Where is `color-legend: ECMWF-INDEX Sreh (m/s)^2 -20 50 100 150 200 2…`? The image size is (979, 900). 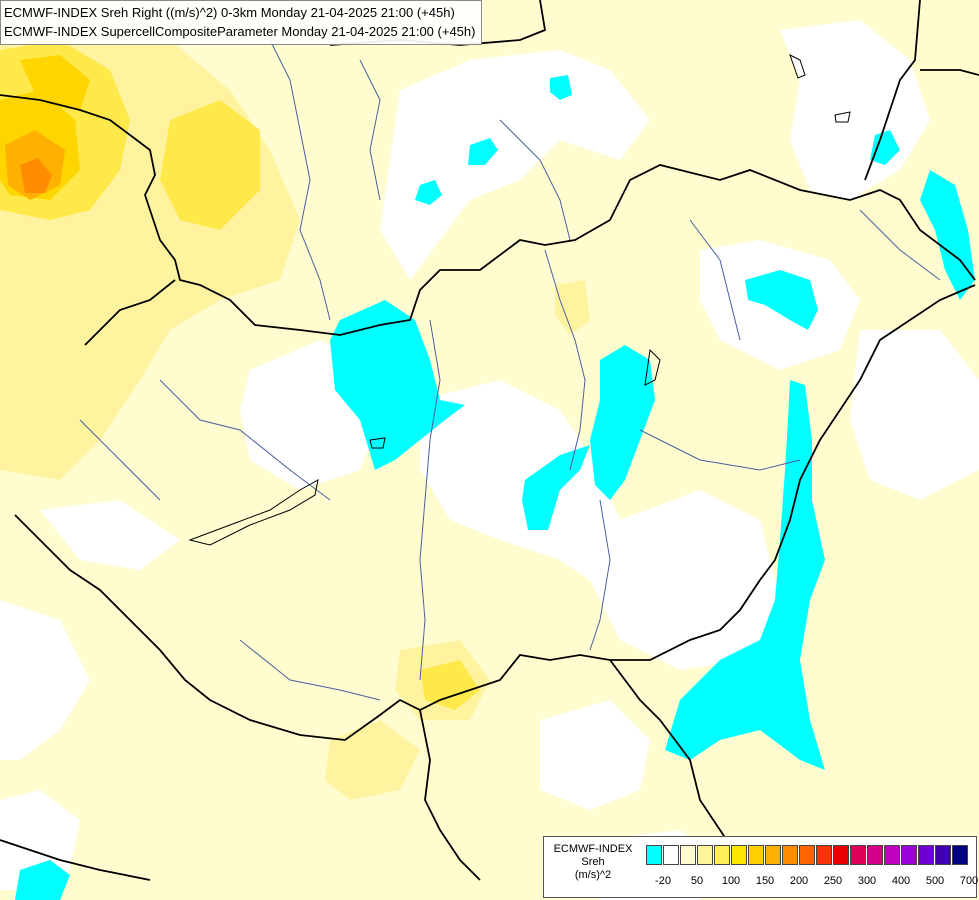 color-legend: ECMWF-INDEX Sreh (m/s)^2 -20 50 100 150 200 2… is located at coordinates (760, 867).